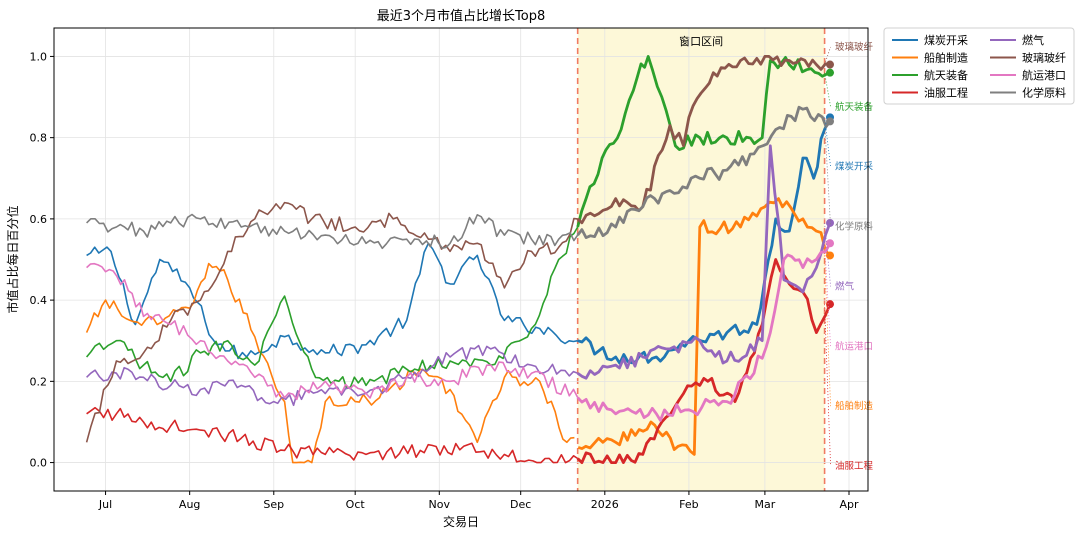 This screenshot has width=1080, height=540. Describe the element at coordinates (461, 521) in the screenshot. I see `x-axis-title: 交易日` at that location.